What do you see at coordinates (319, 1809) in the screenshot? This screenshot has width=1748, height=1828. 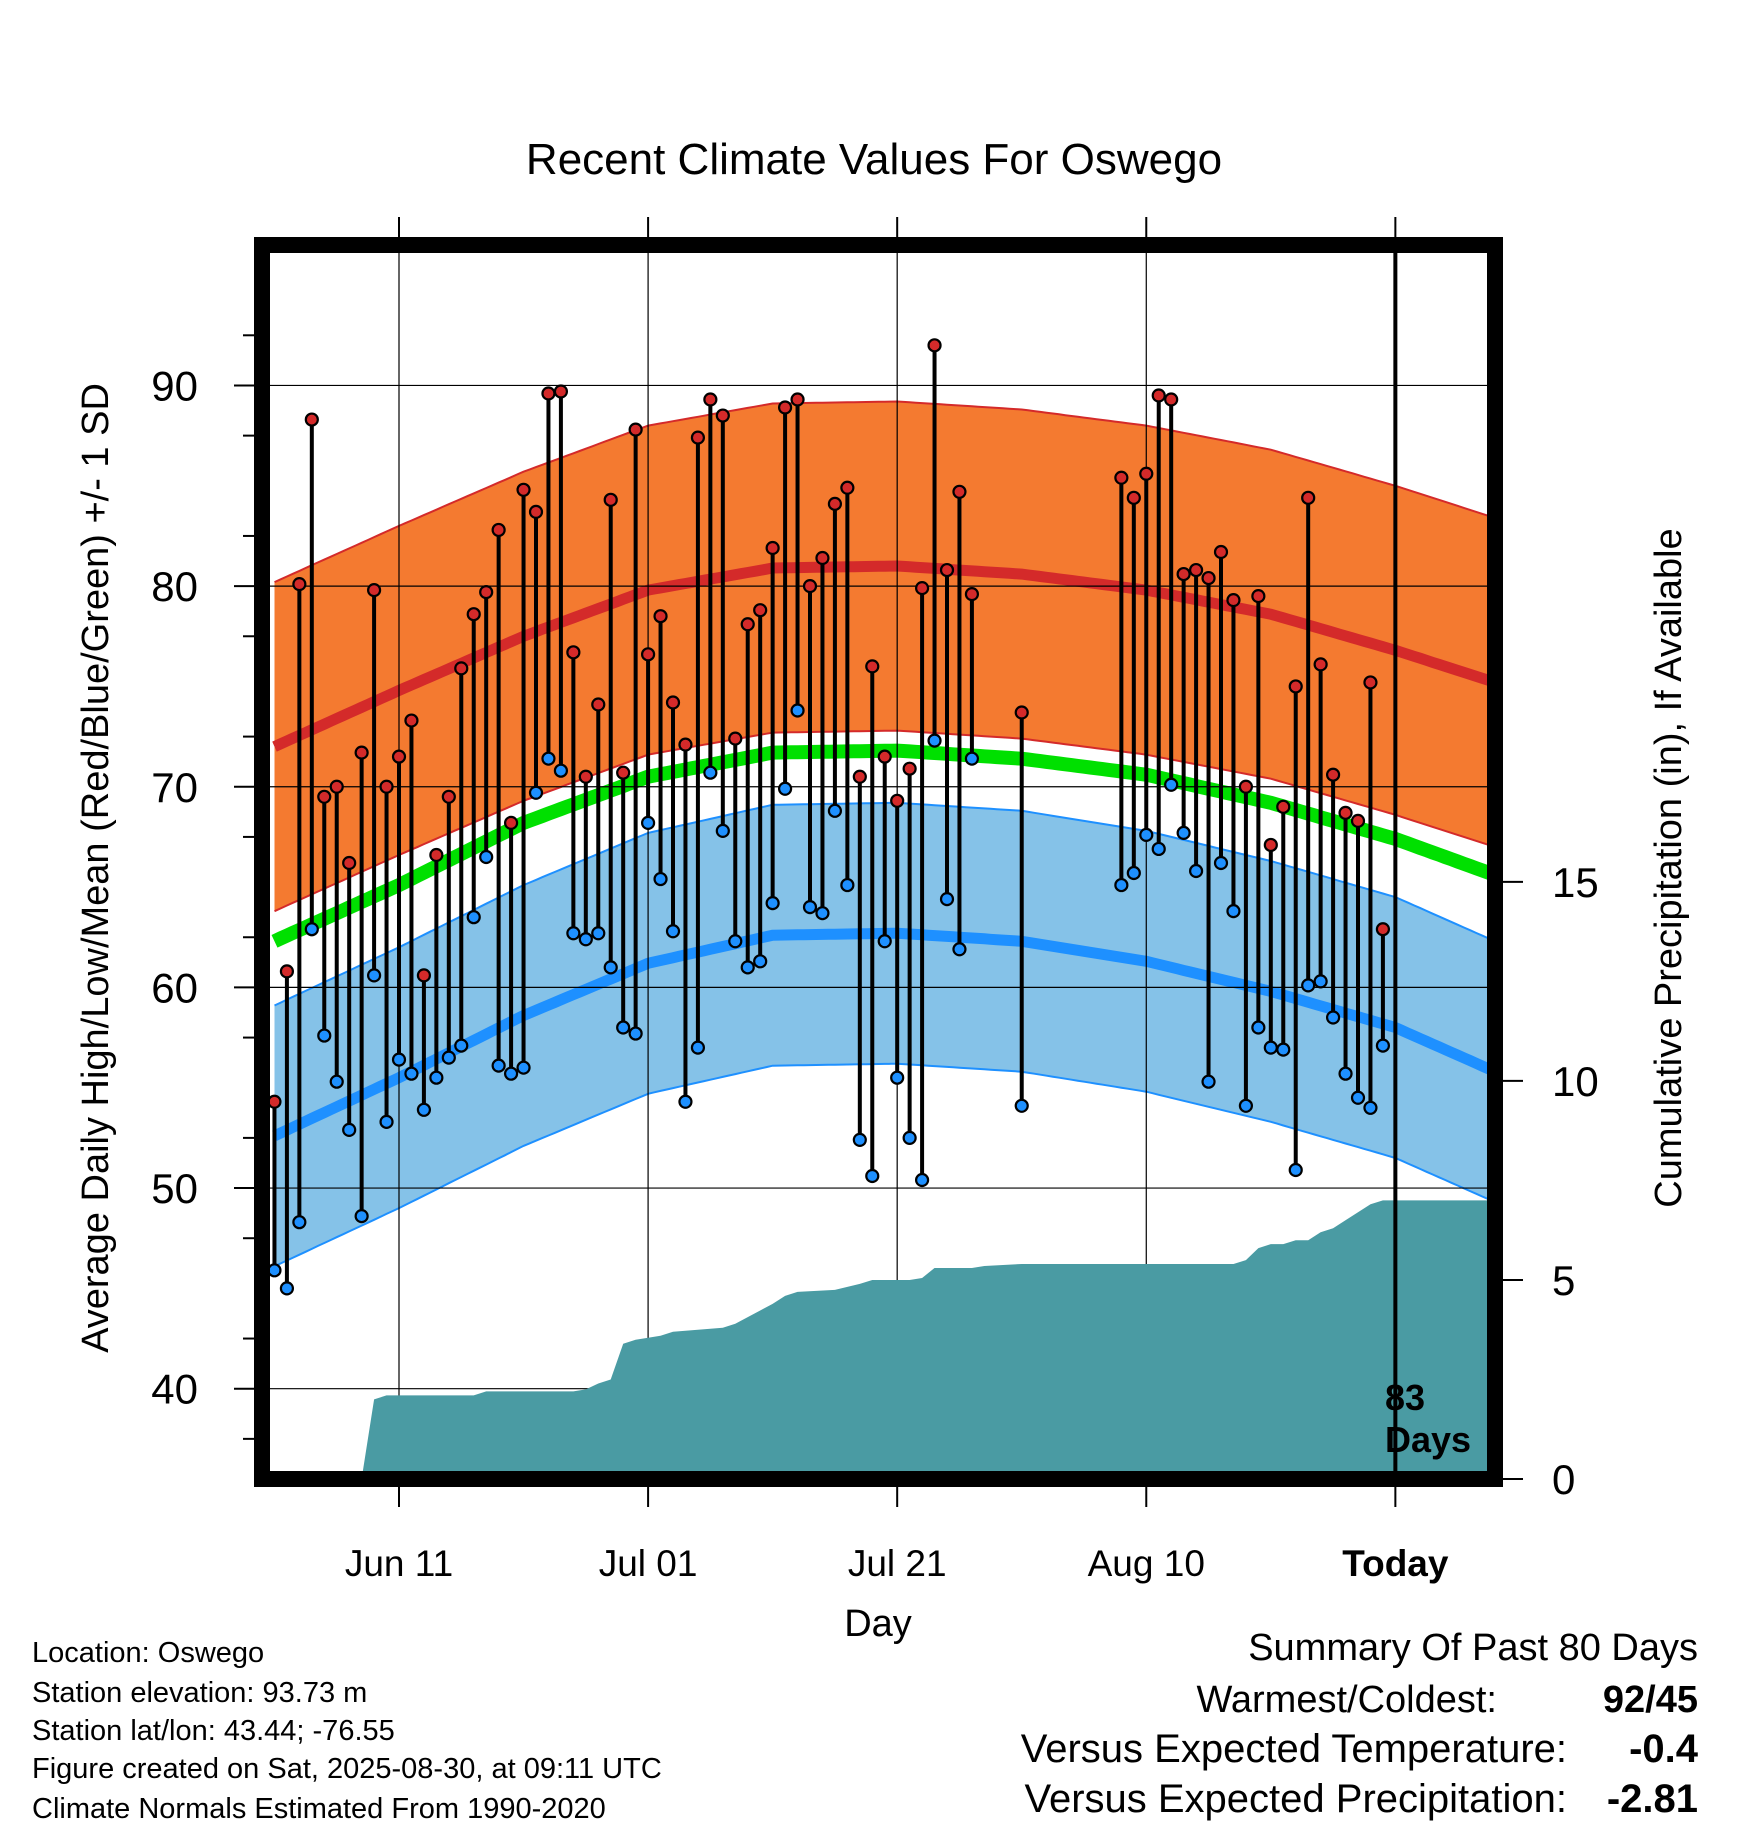 I see `footer-normals: Climate Normals Estimated From 1990-2020` at bounding box center [319, 1809].